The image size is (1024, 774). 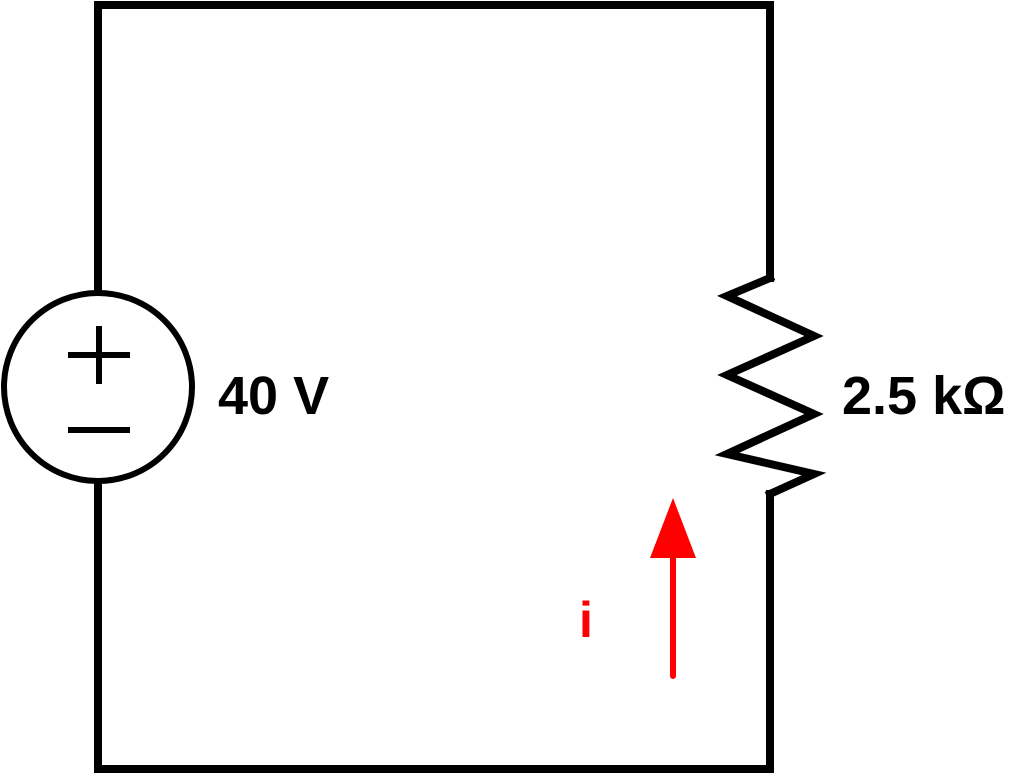 I want to click on voltage-source, so click(x=98, y=387).